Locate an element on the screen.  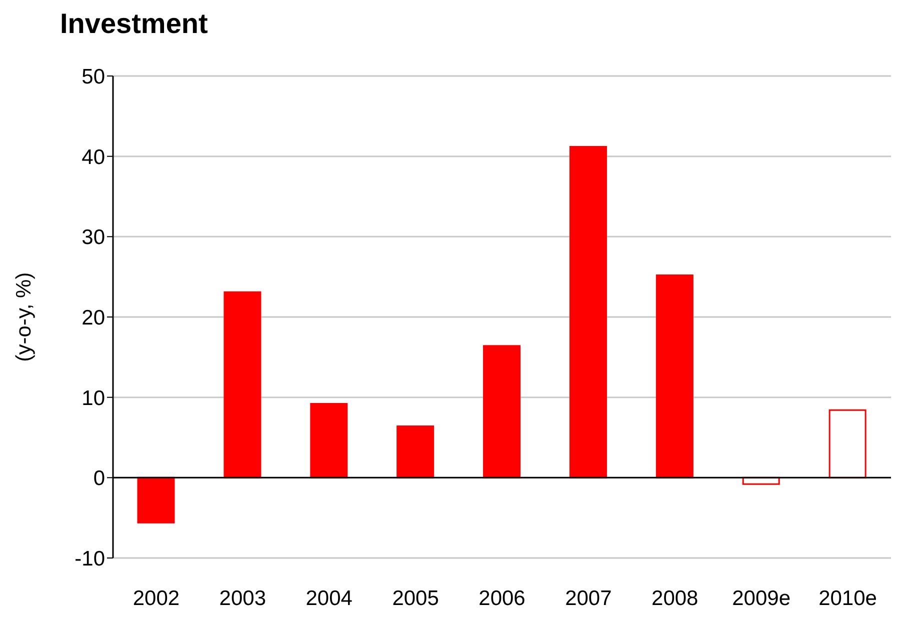
x-tick-label: 2008 is located at coordinates (675, 598).